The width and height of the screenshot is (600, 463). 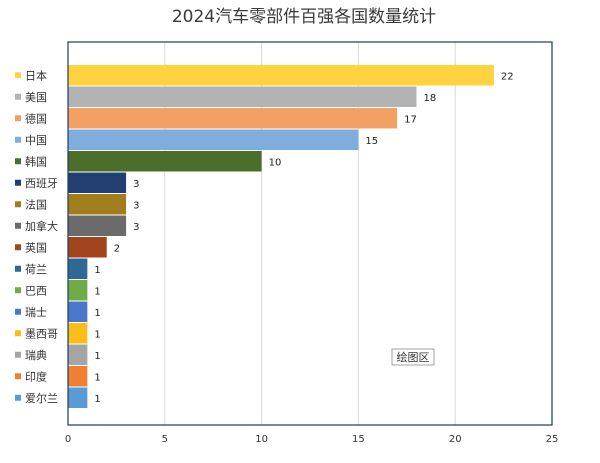 I want to click on category-label: 印度, so click(x=36, y=376).